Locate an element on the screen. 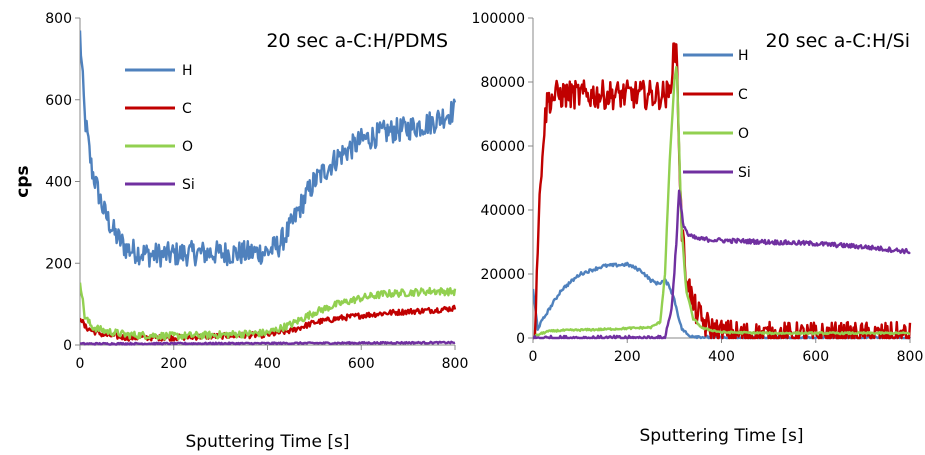  series-line-o is located at coordinates (268, 311).